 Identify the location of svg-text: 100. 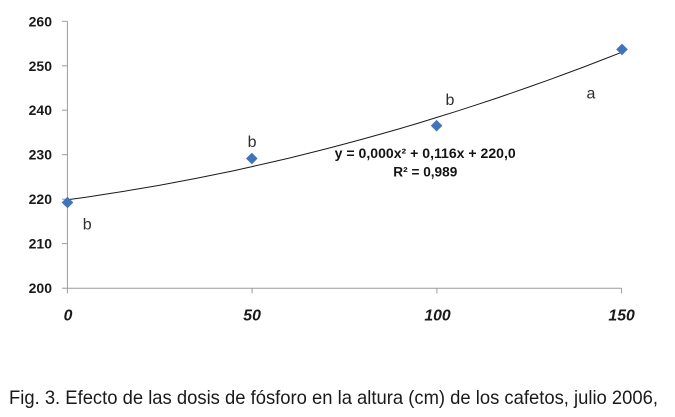
(437, 315).